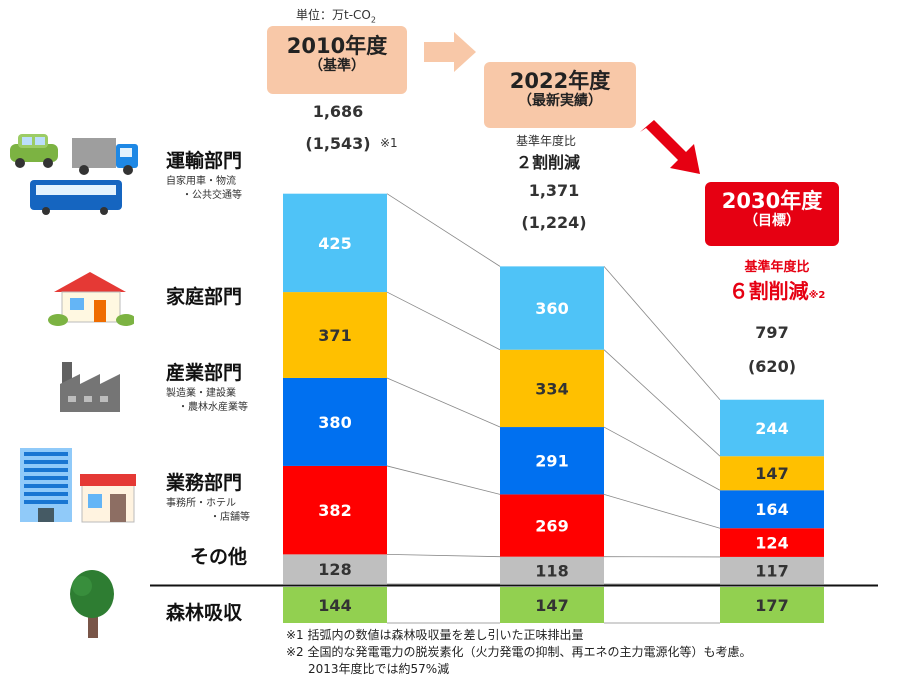 Image resolution: width=900 pixels, height=688 pixels. I want to click on house-icon, so click(91, 299).